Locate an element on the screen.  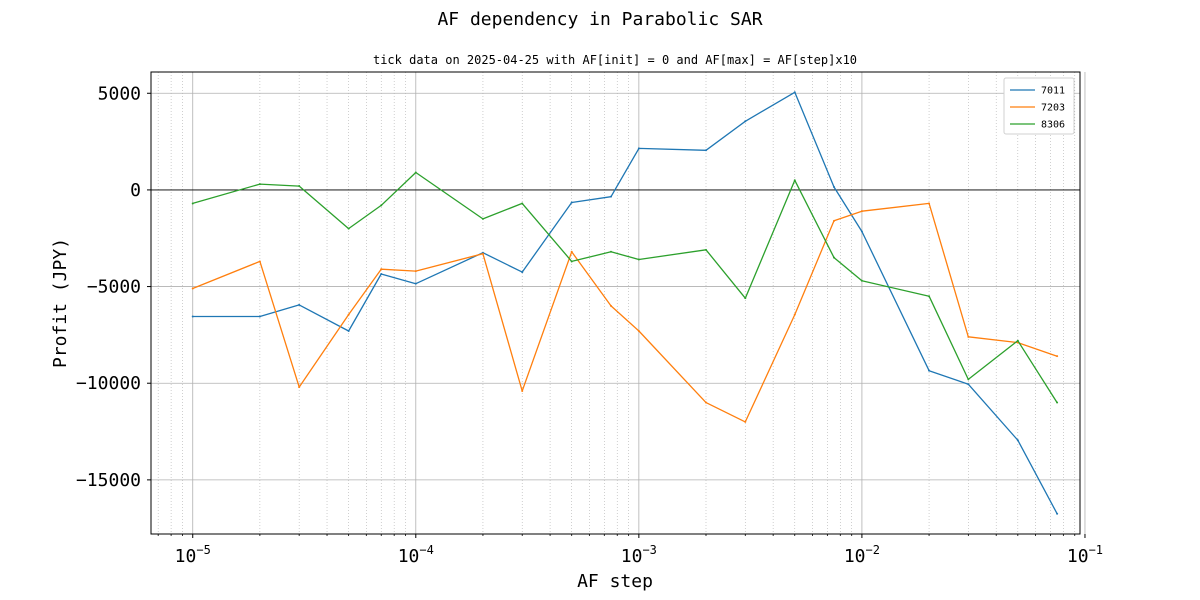
y-tick-label: −15000 is located at coordinates (108, 480).